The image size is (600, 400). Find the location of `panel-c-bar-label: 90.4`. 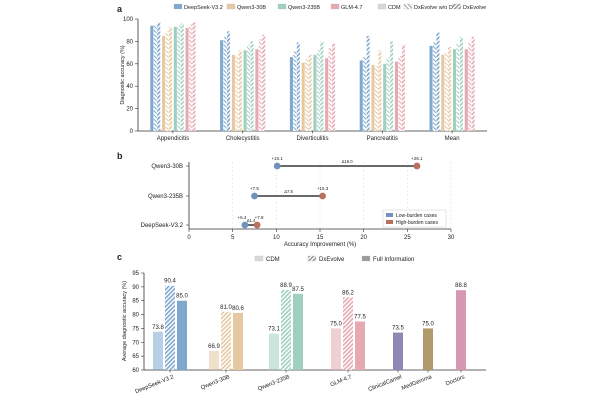

panel-c-bar-label: 90.4 is located at coordinates (170, 282).